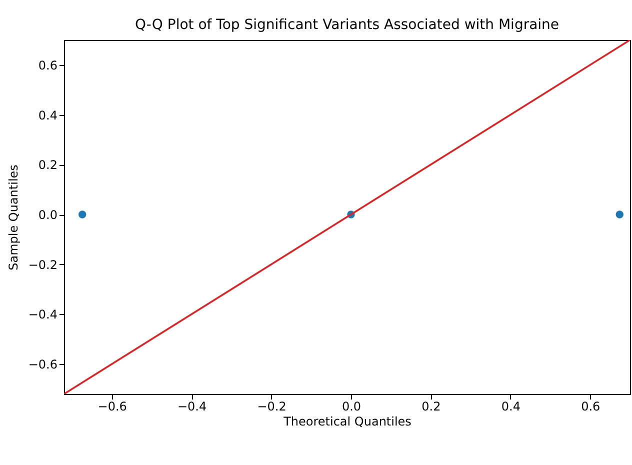 The width and height of the screenshot is (632, 465). Describe the element at coordinates (347, 421) in the screenshot. I see `x-axis-title: Theoretical Quantiles` at that location.